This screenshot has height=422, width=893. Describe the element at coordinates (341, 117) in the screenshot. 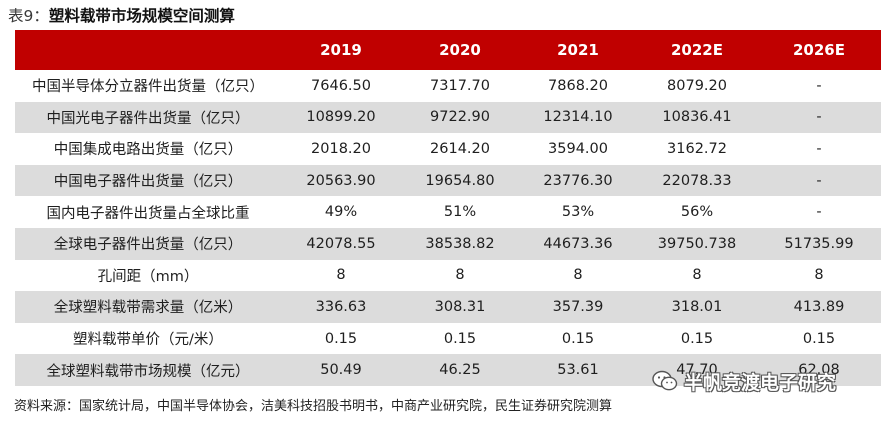

I see `table-cell: 10899.20` at that location.